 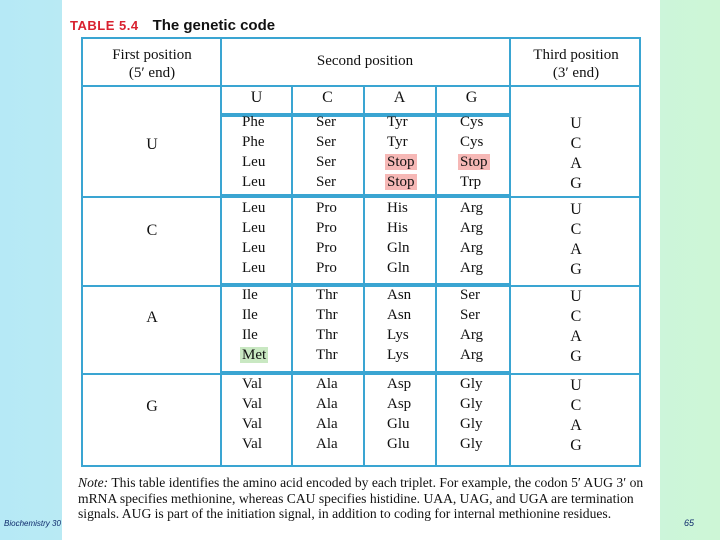 What do you see at coordinates (398, 424) in the screenshot?
I see `amino-acid-label: Glu` at bounding box center [398, 424].